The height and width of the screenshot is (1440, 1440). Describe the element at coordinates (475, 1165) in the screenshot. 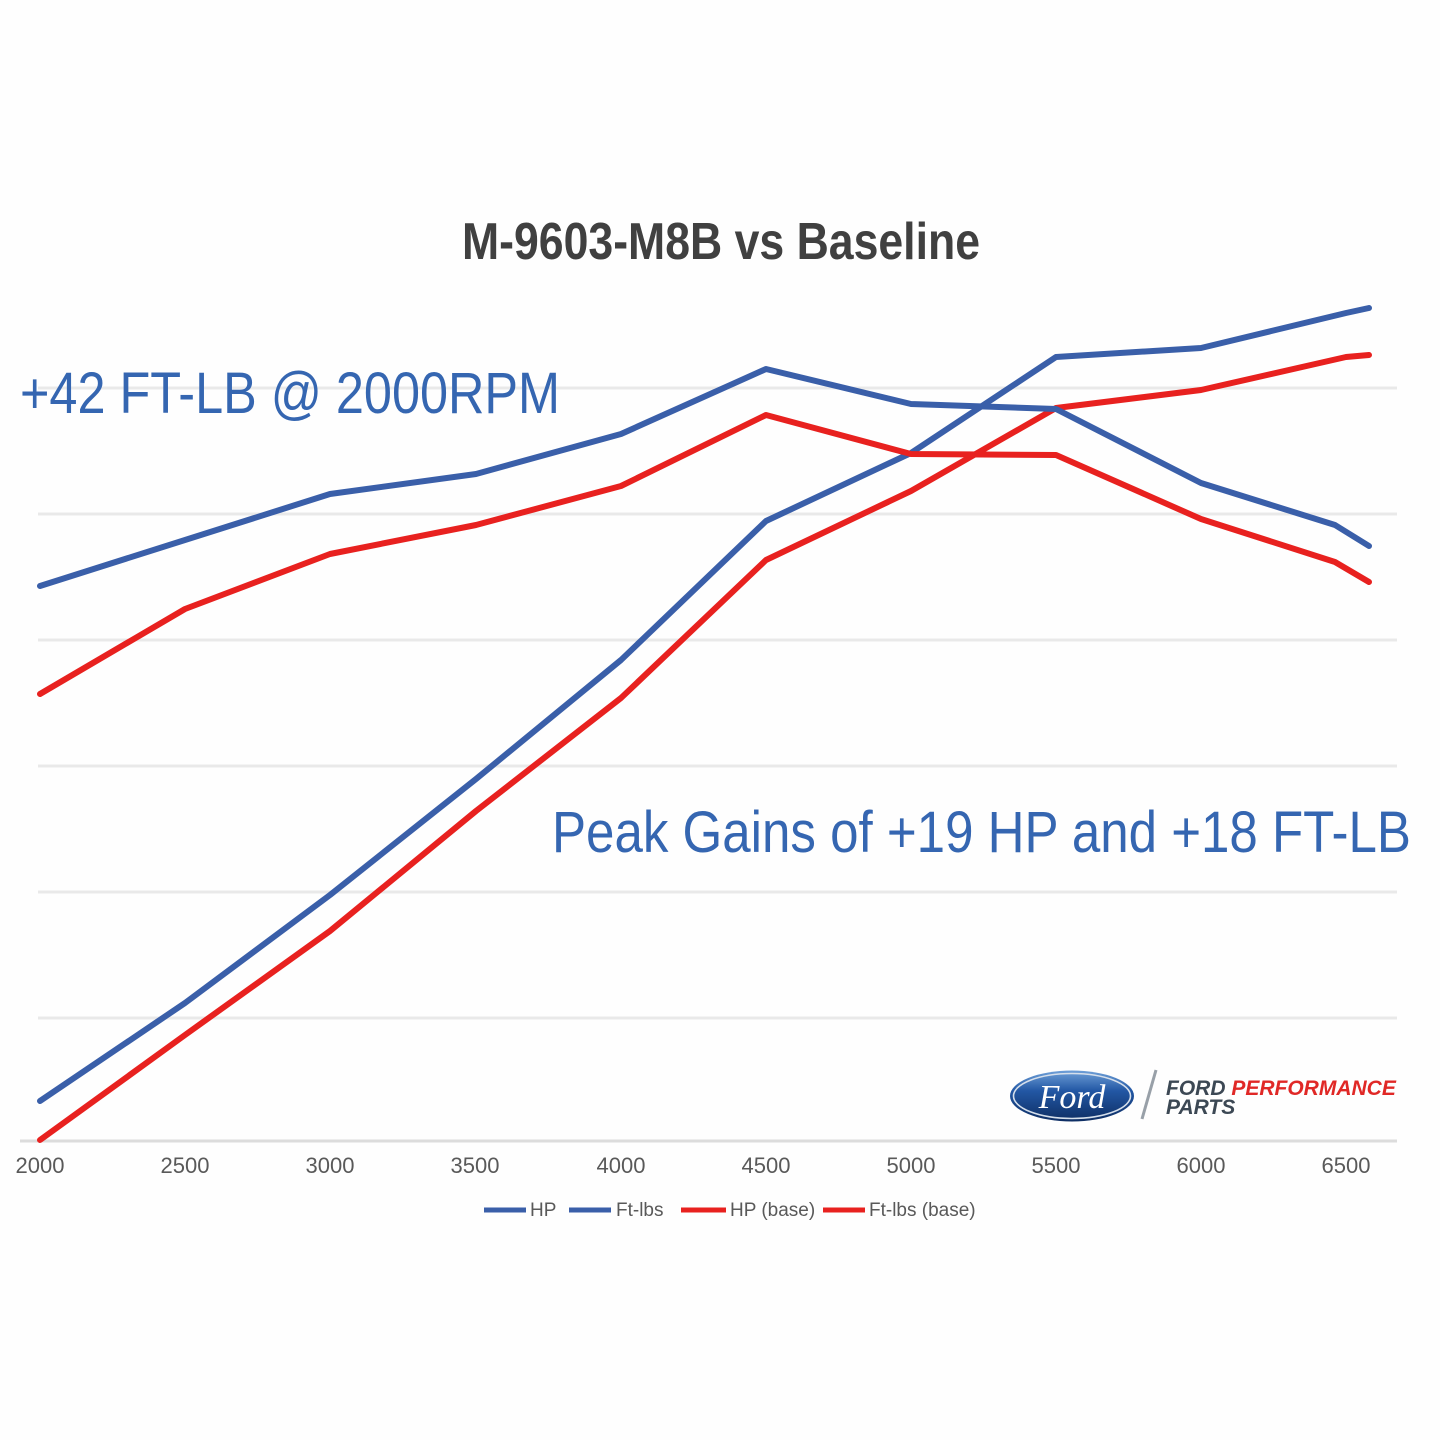

I see `svg-text: 3500` at that location.